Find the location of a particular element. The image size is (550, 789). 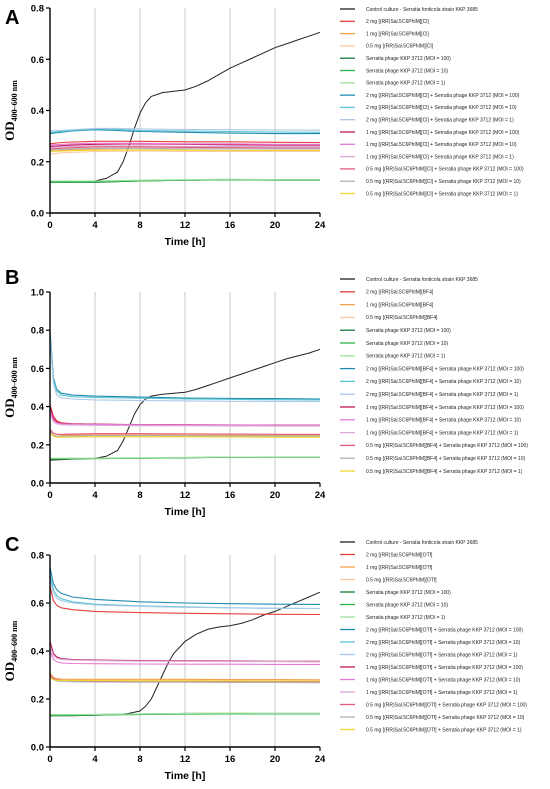

legend-label: 0.5 mg [(RR)Sal.5C6PhIM][BF4] is located at coordinates (402, 318).